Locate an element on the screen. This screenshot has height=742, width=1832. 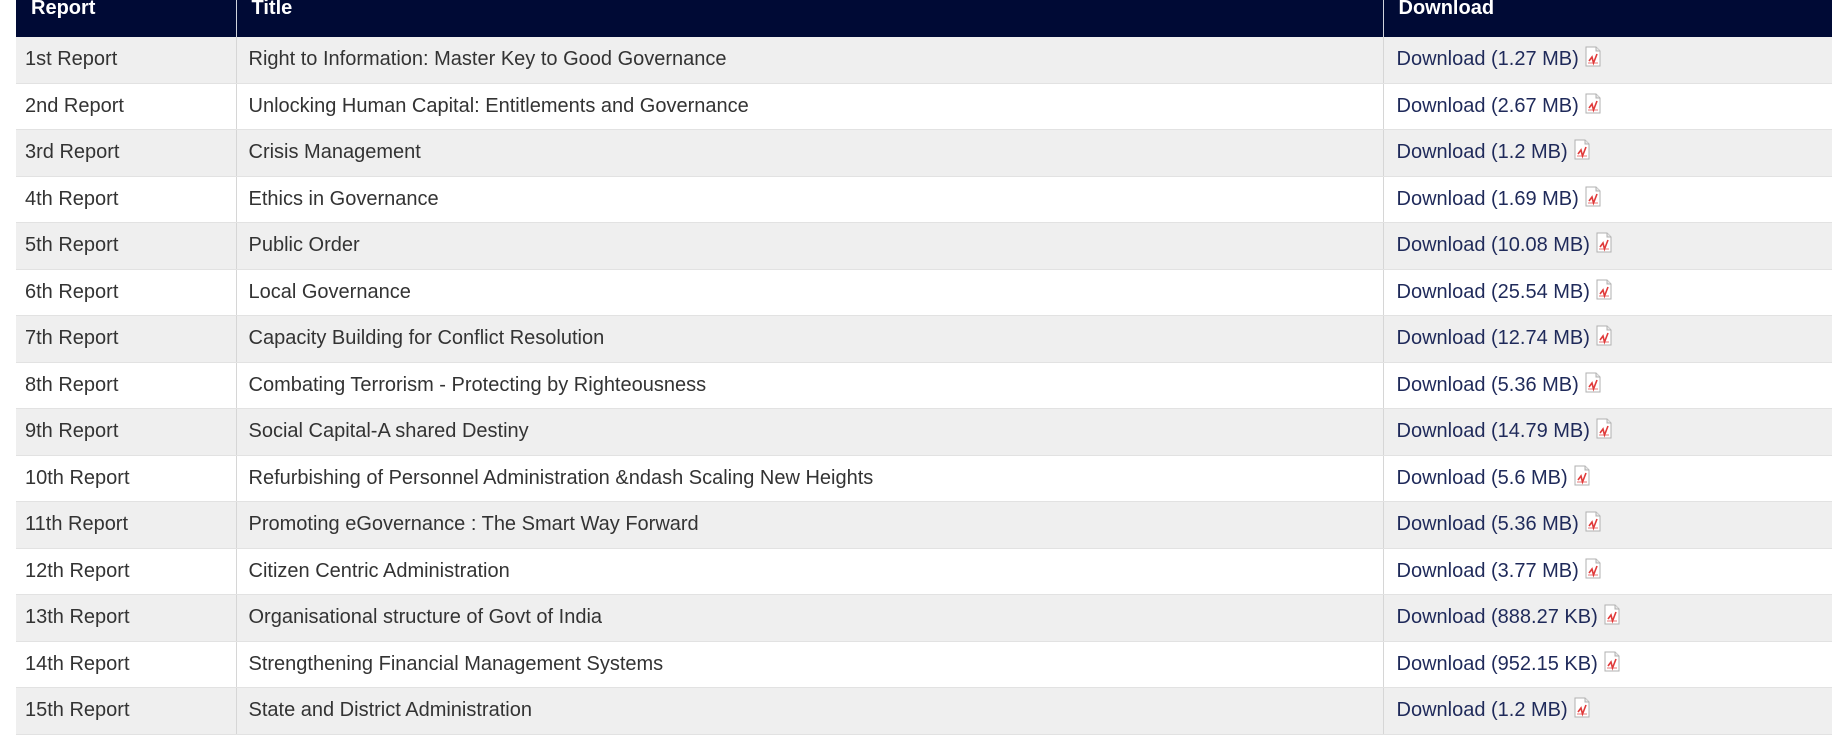
report-number-cell: 13th Report is located at coordinates (126, 618).